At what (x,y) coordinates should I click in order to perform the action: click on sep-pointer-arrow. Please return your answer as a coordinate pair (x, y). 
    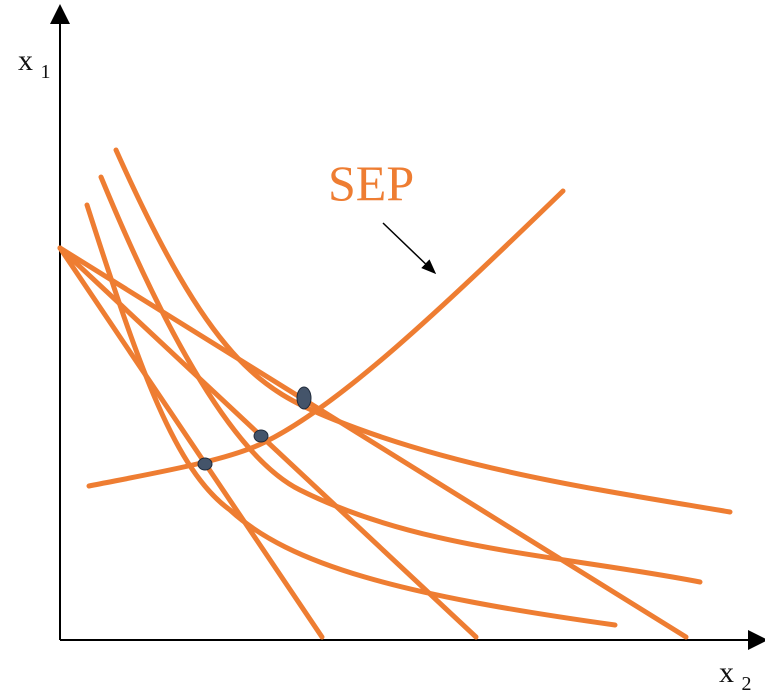
    Looking at the image, I should click on (409, 248).